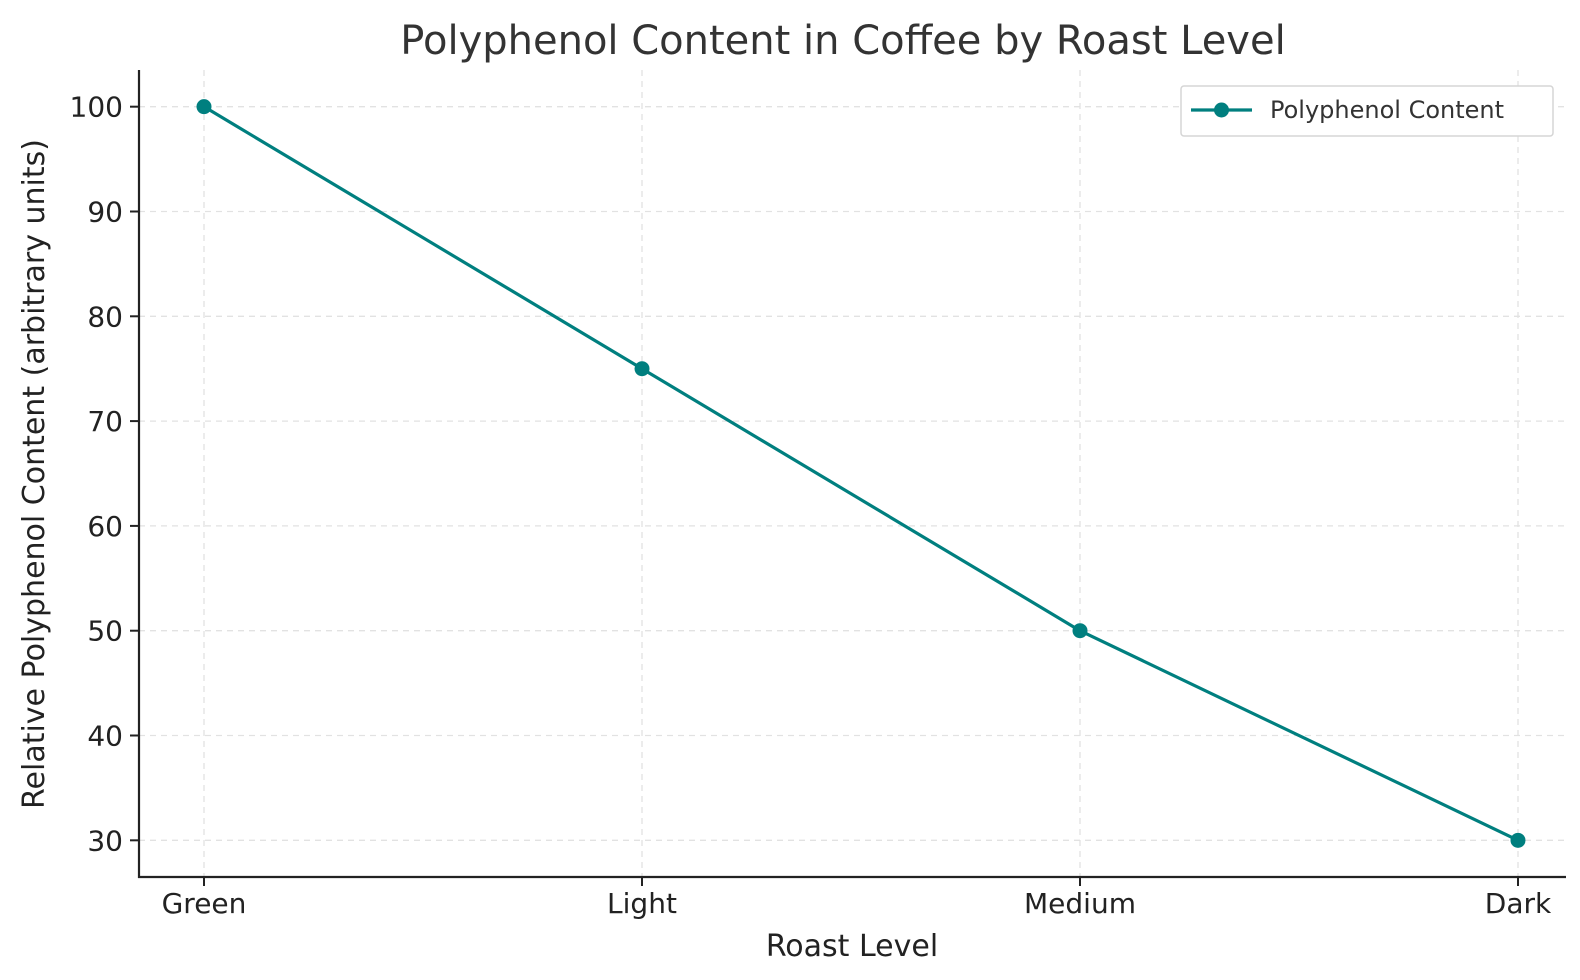 This screenshot has height=980, width=1580. What do you see at coordinates (1080, 631) in the screenshot?
I see `data-point-medium` at bounding box center [1080, 631].